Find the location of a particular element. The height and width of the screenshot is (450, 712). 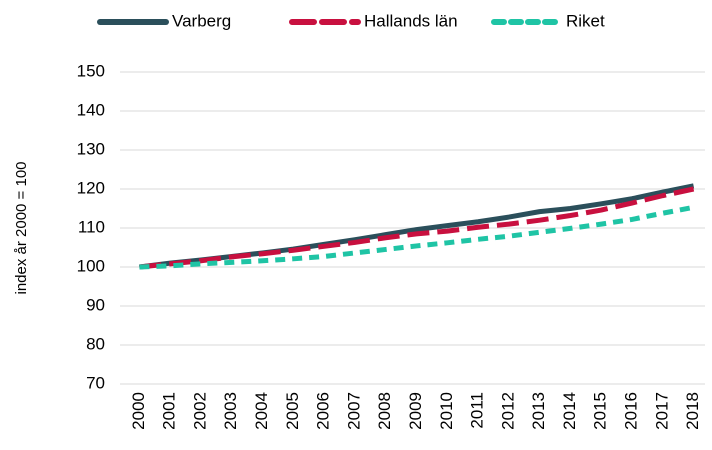

y-tick-label: 80 is located at coordinates (95, 343).